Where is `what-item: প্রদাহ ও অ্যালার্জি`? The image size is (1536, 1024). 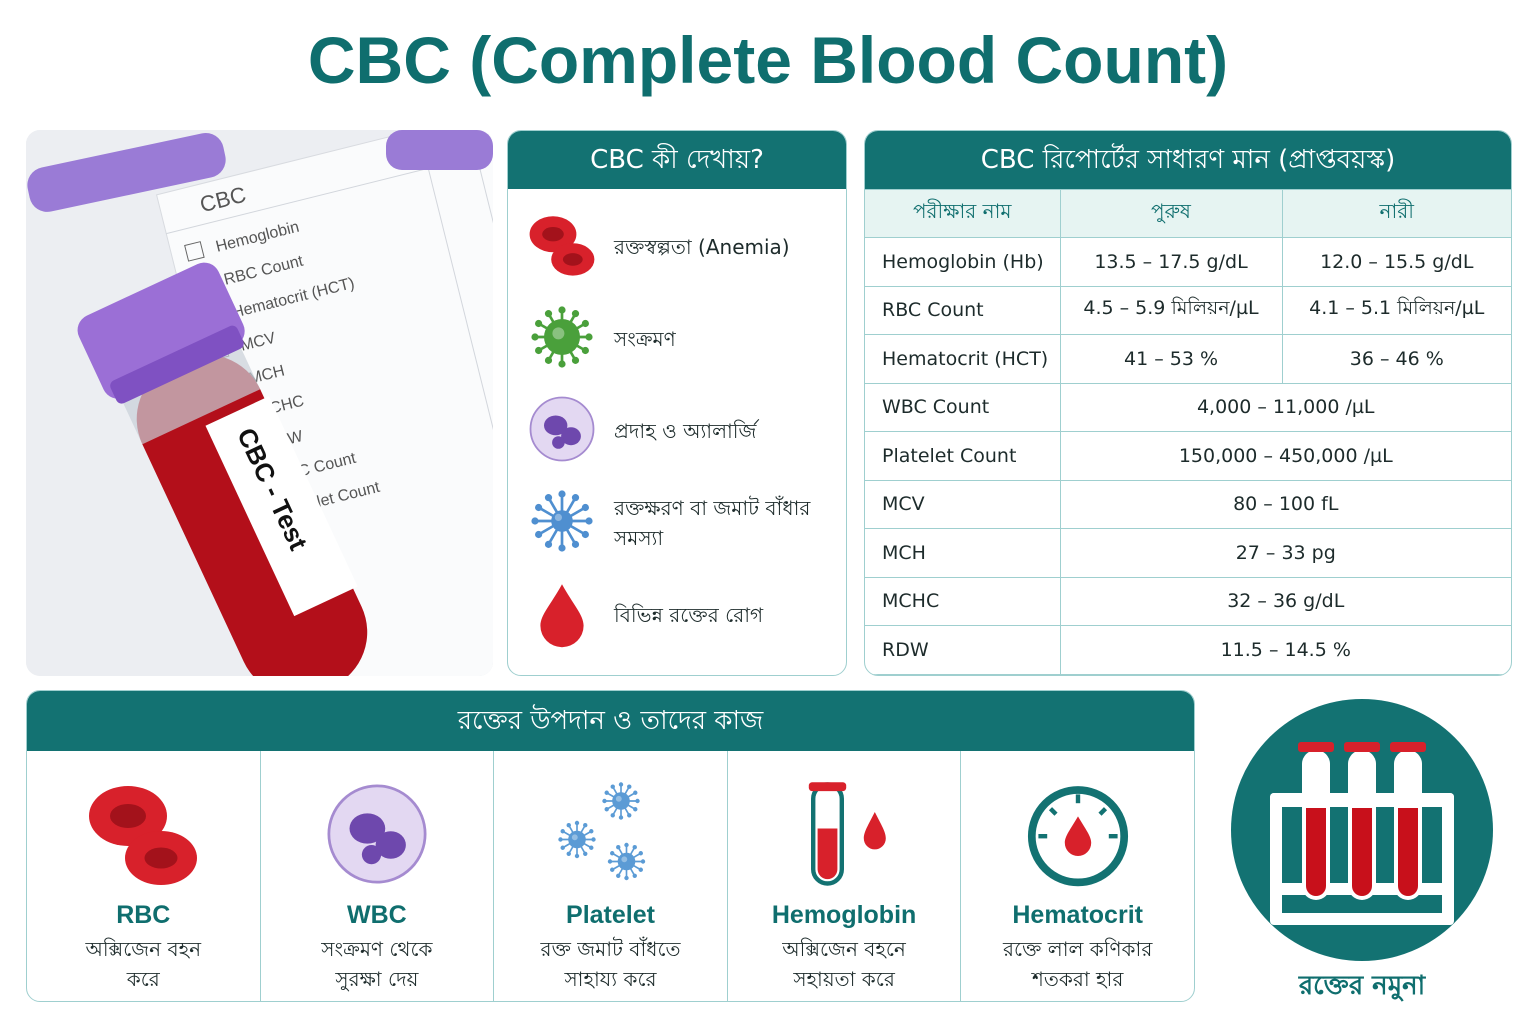 what-item: প্রদাহ ও অ্যালার্জি is located at coordinates (677, 431).